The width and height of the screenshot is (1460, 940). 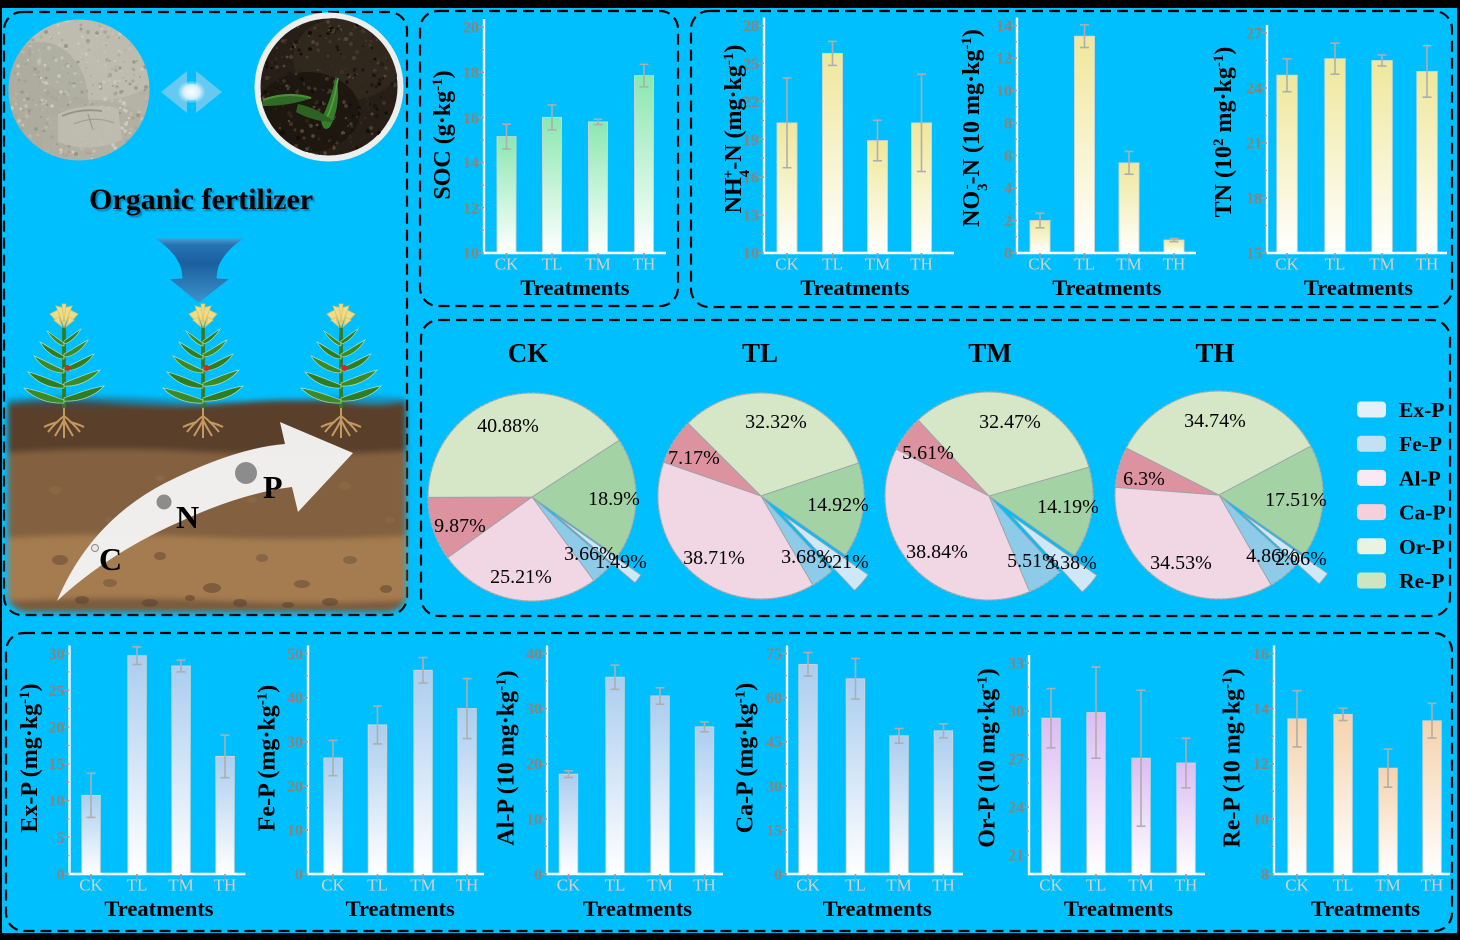 What do you see at coordinates (1004, 59) in the screenshot?
I see `svg-text: 12` at bounding box center [1004, 59].